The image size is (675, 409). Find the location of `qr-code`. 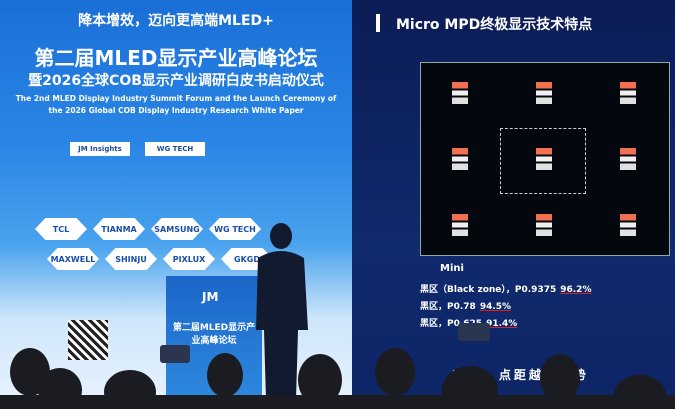

qr-code is located at coordinates (88, 340).